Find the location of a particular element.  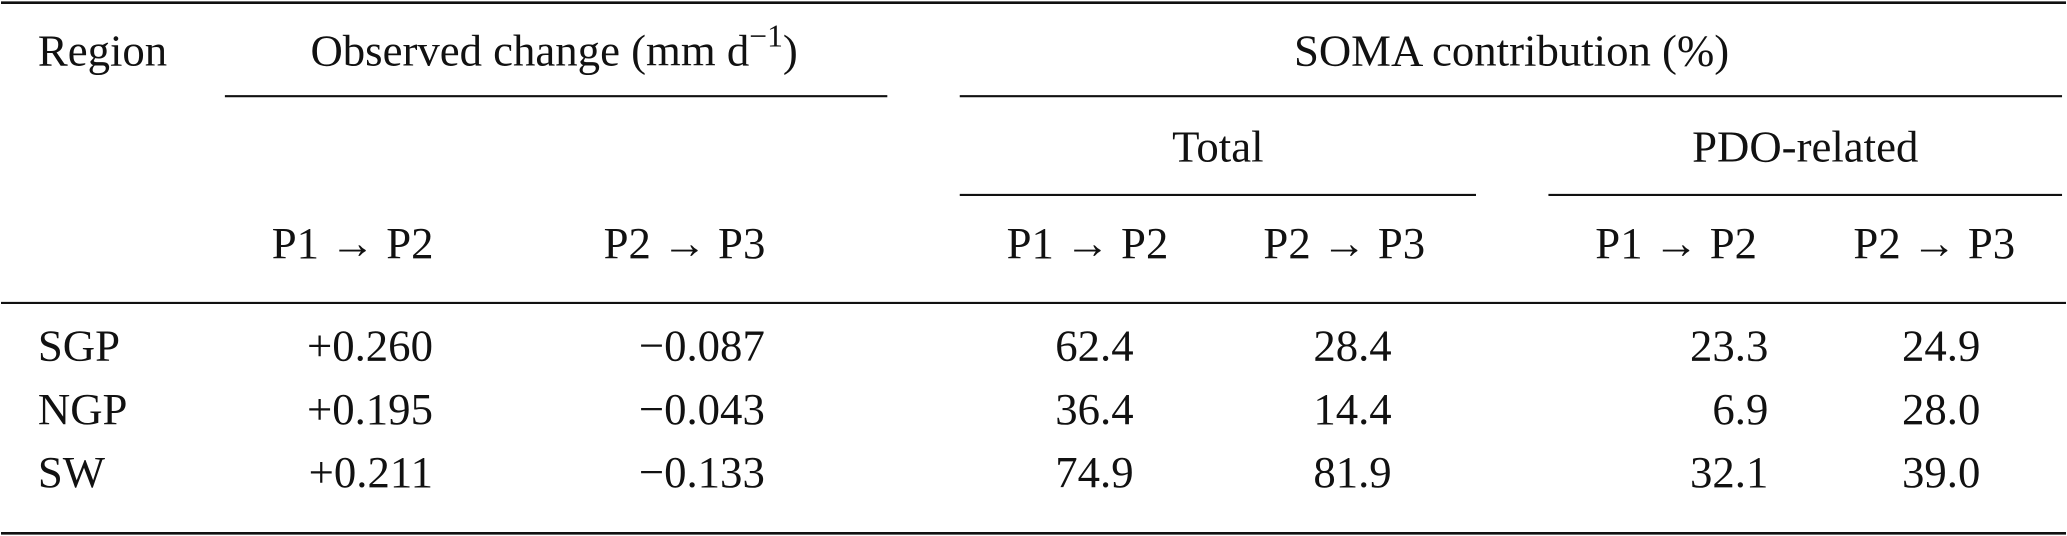

value-cell: −0.087 is located at coordinates (702, 346).